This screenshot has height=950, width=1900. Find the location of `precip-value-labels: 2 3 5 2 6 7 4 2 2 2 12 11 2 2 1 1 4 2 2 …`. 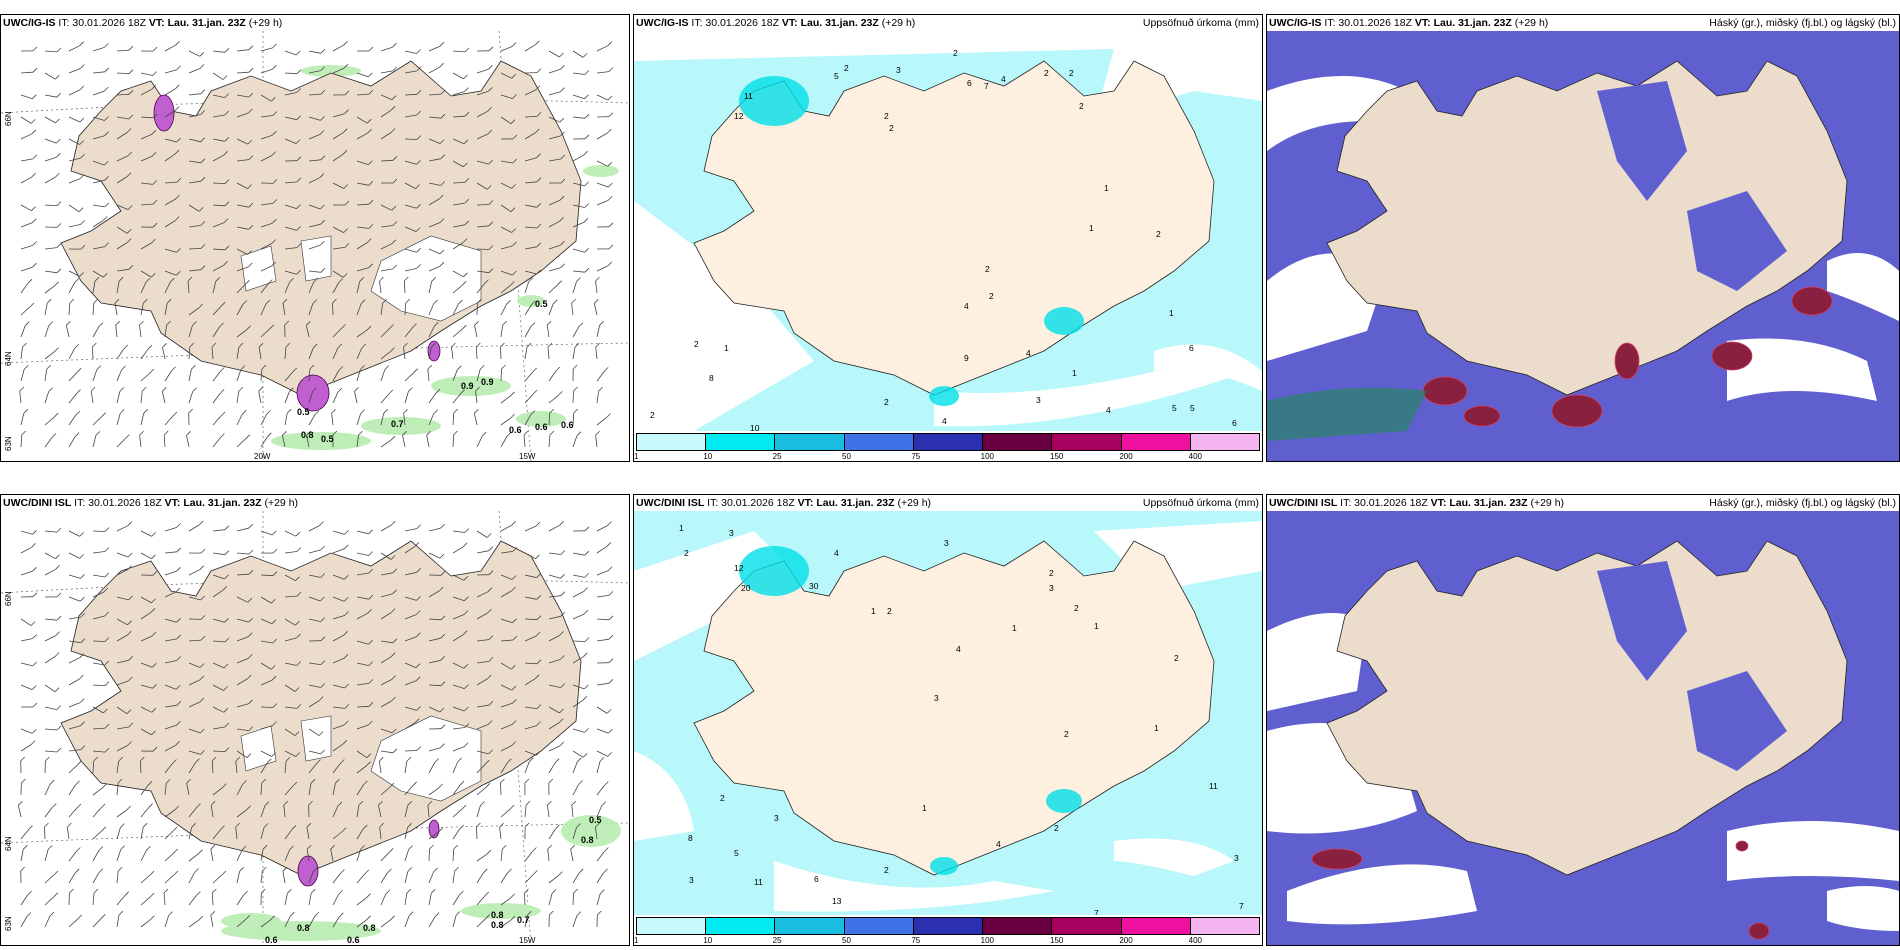

precip-value-labels: 2 3 5 2 6 7 4 2 2 2 12 11 2 2 1 1 4 2 2 … is located at coordinates (943, 239).